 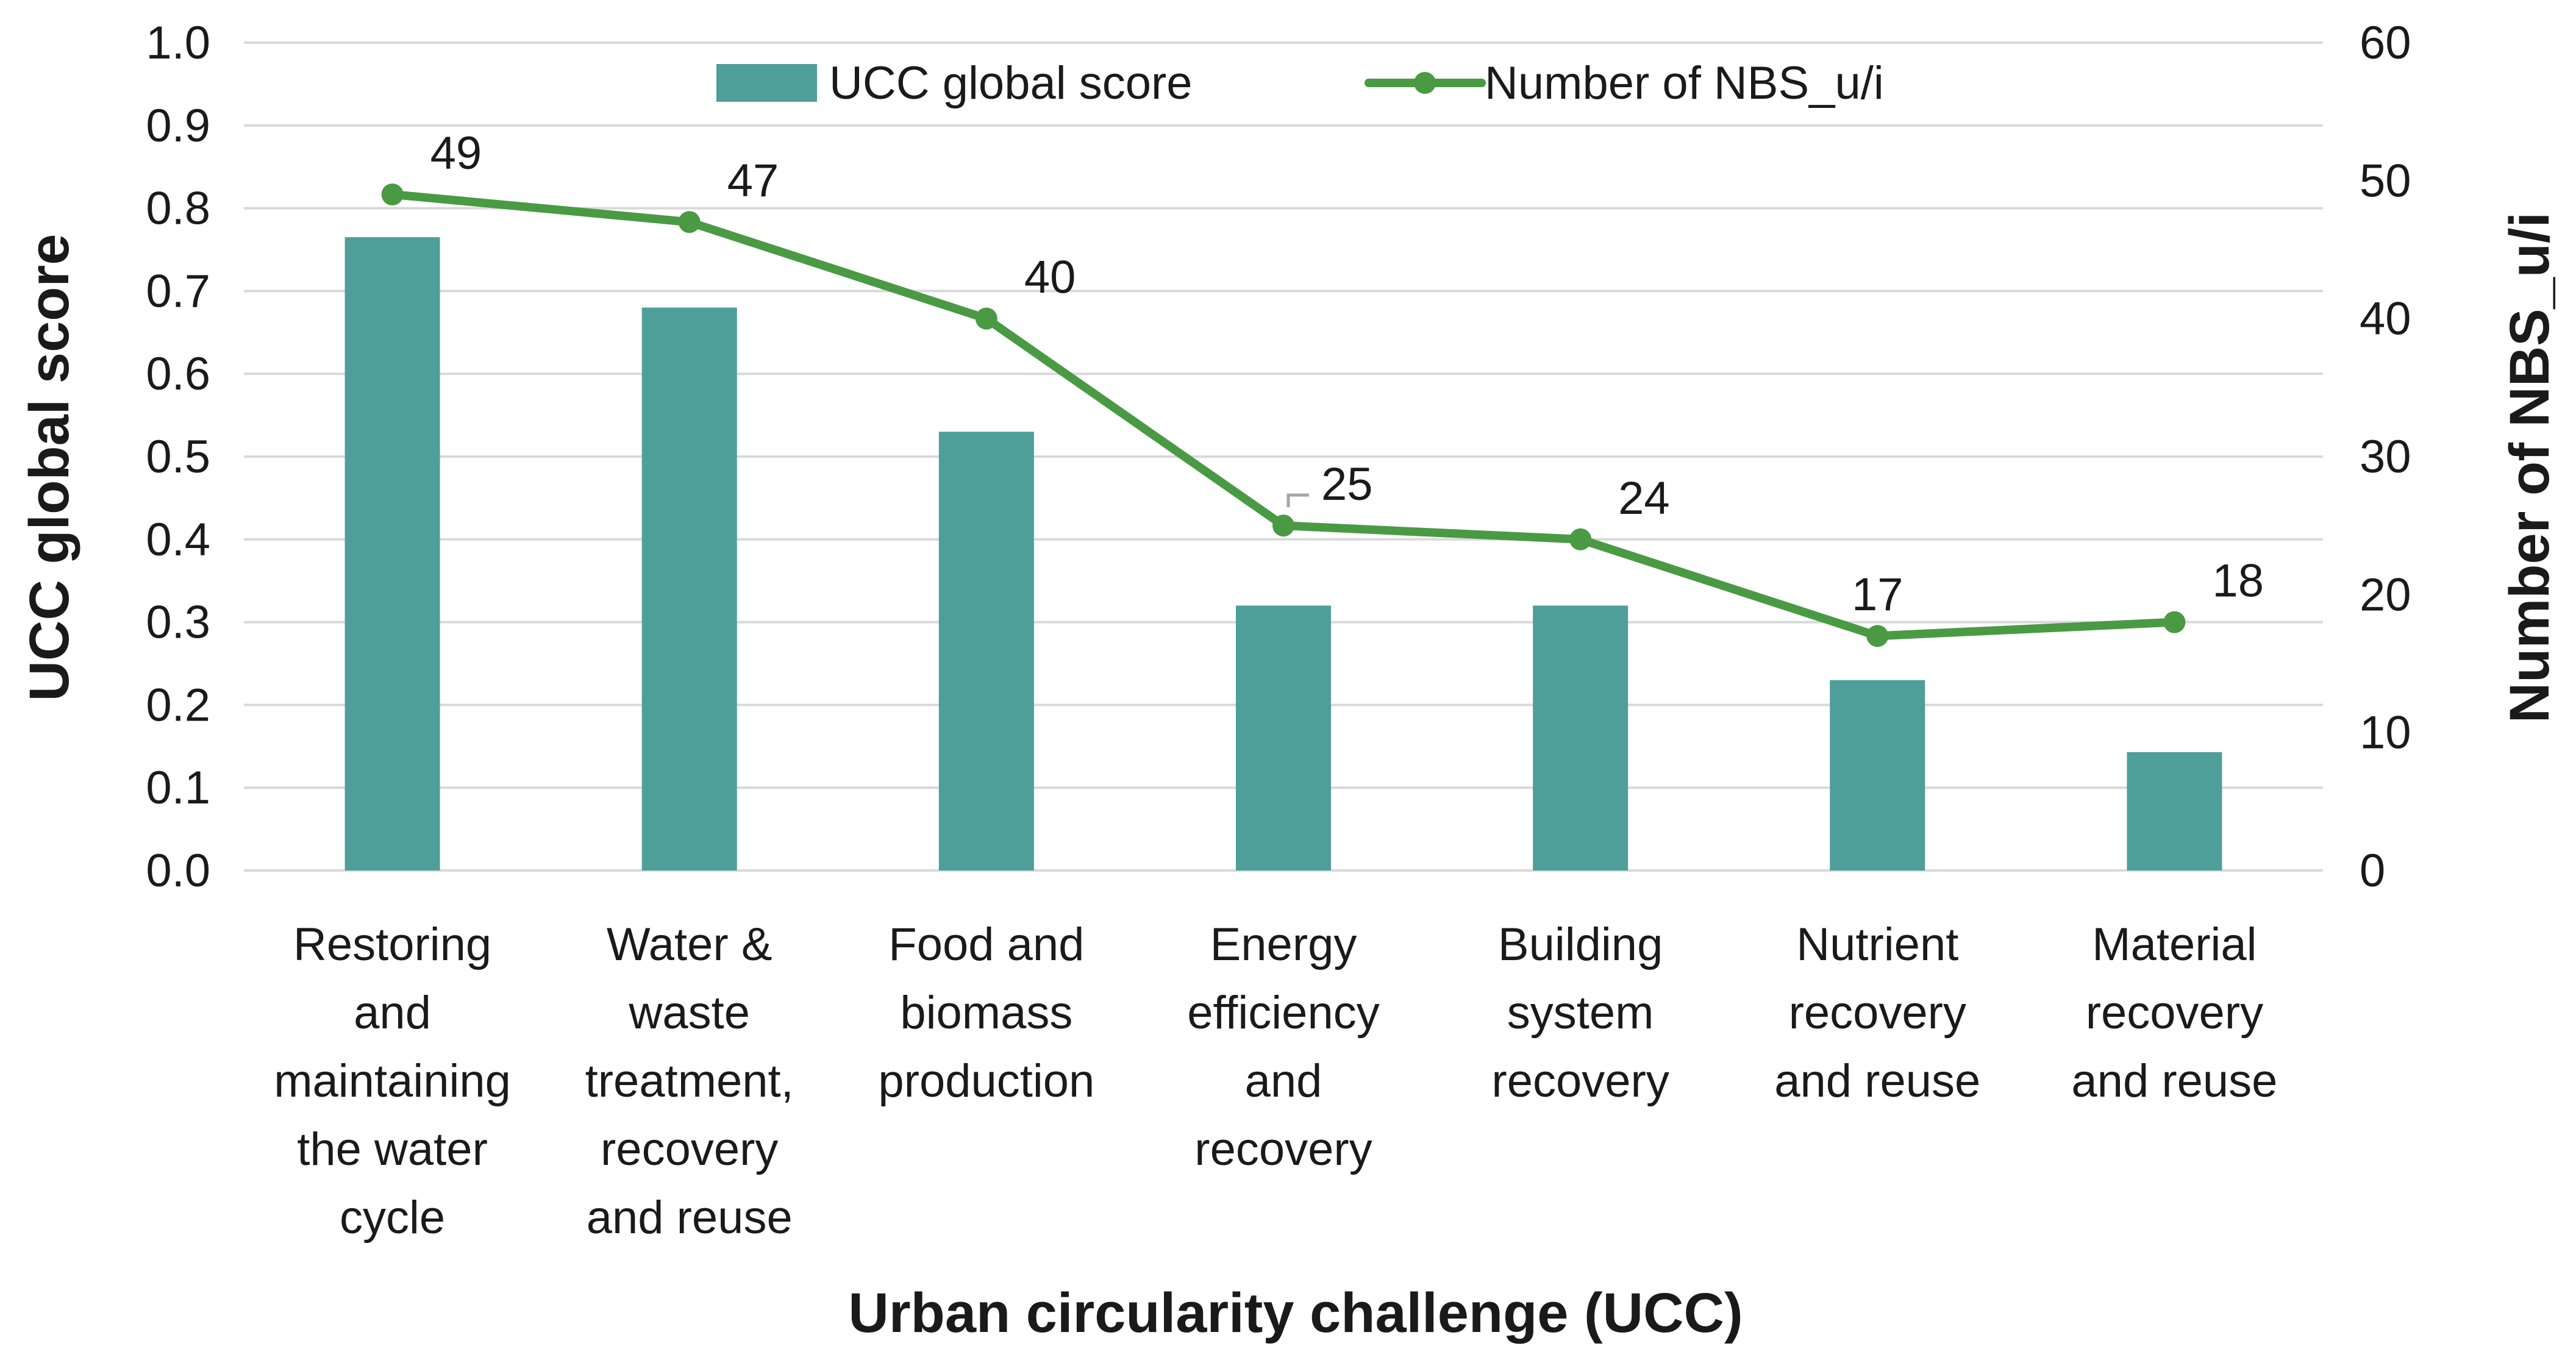 I want to click on y2-tick-label: 10, so click(x=2385, y=733).